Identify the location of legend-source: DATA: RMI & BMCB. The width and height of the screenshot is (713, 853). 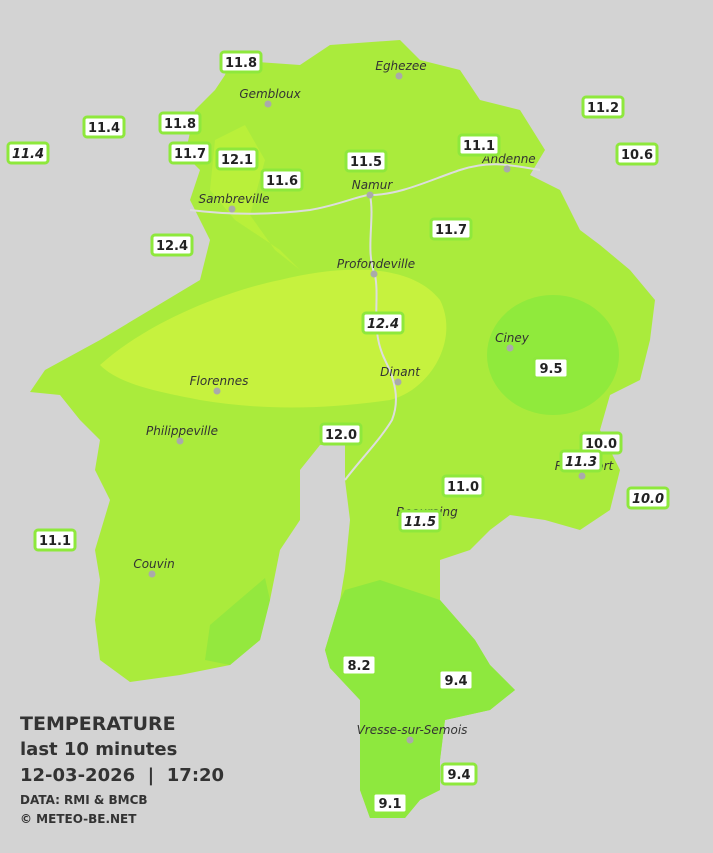
(84, 800).